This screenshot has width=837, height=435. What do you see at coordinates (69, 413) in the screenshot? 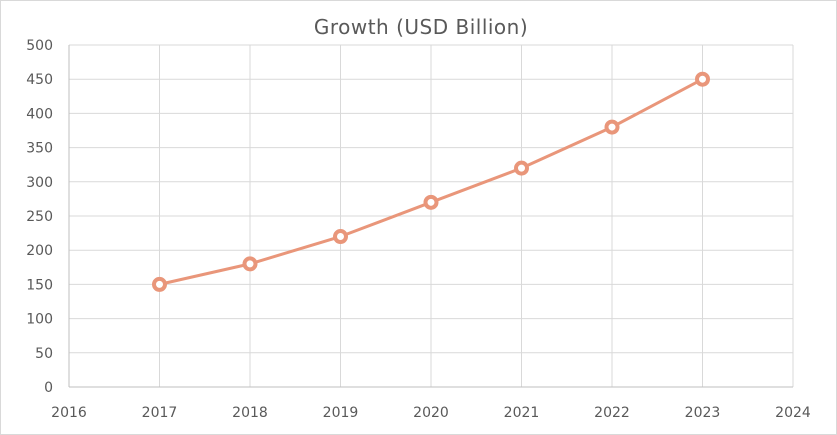
I see `x-tick-label: 2016` at bounding box center [69, 413].